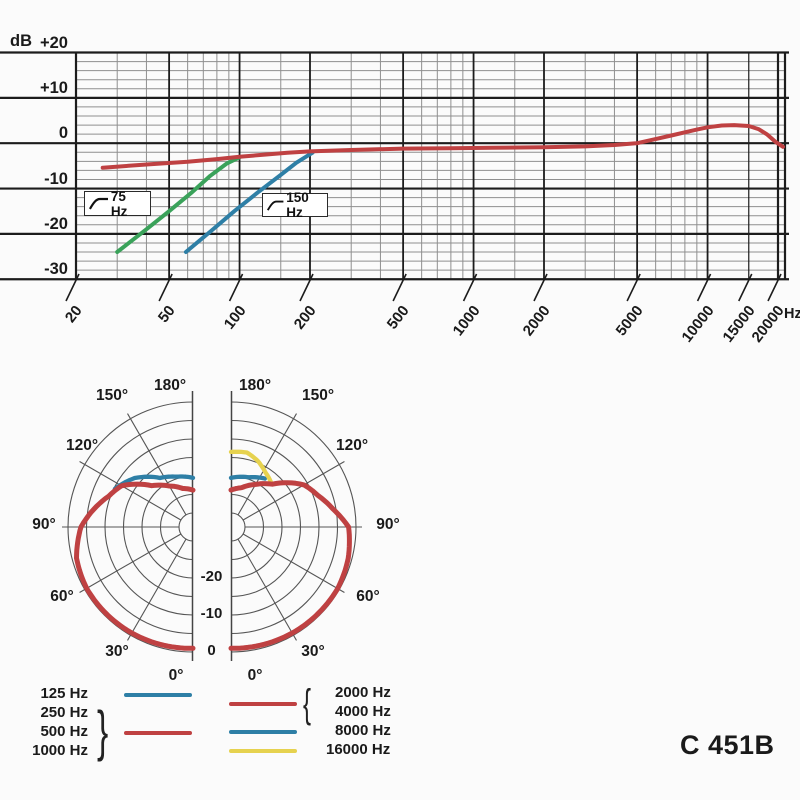  What do you see at coordinates (186, 527) in the screenshot?
I see `polar-ring-left` at bounding box center [186, 527].